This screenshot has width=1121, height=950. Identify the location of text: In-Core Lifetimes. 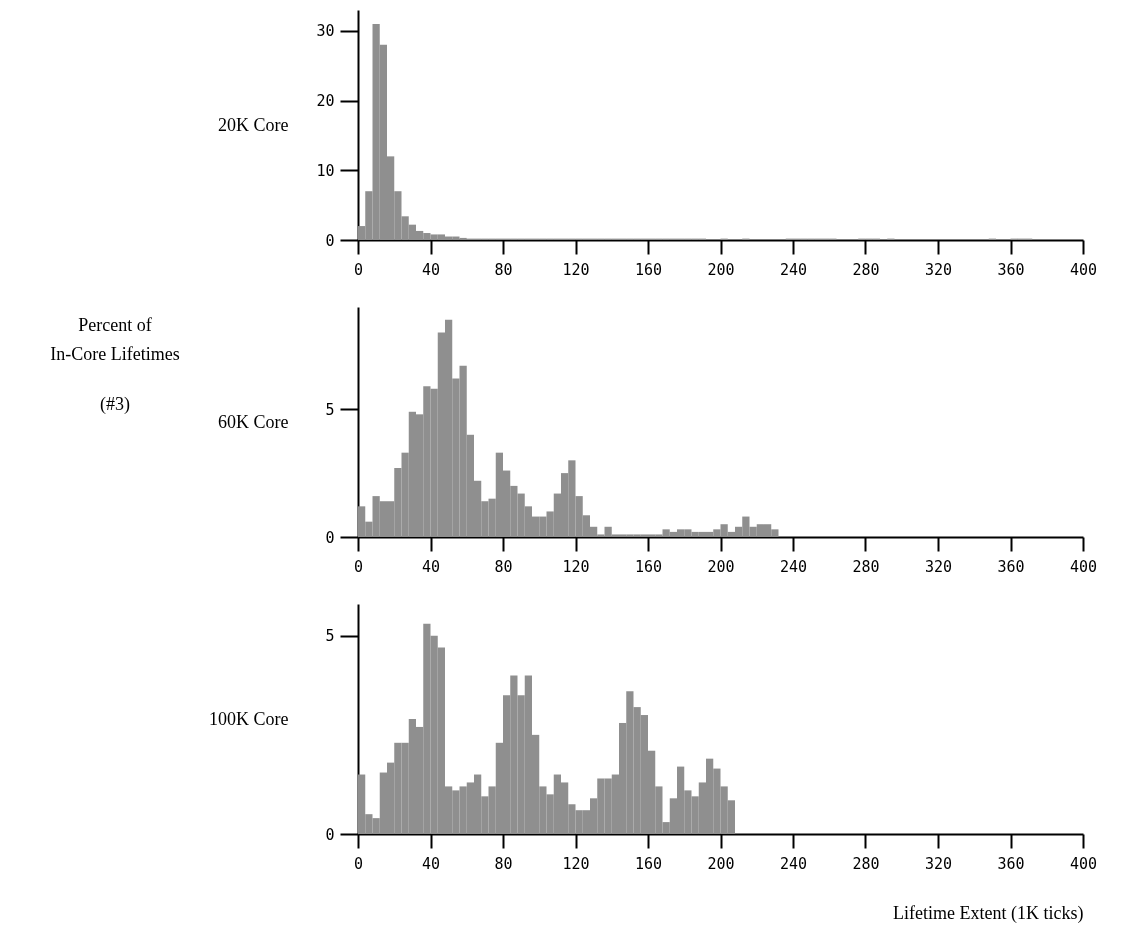
(115, 354).